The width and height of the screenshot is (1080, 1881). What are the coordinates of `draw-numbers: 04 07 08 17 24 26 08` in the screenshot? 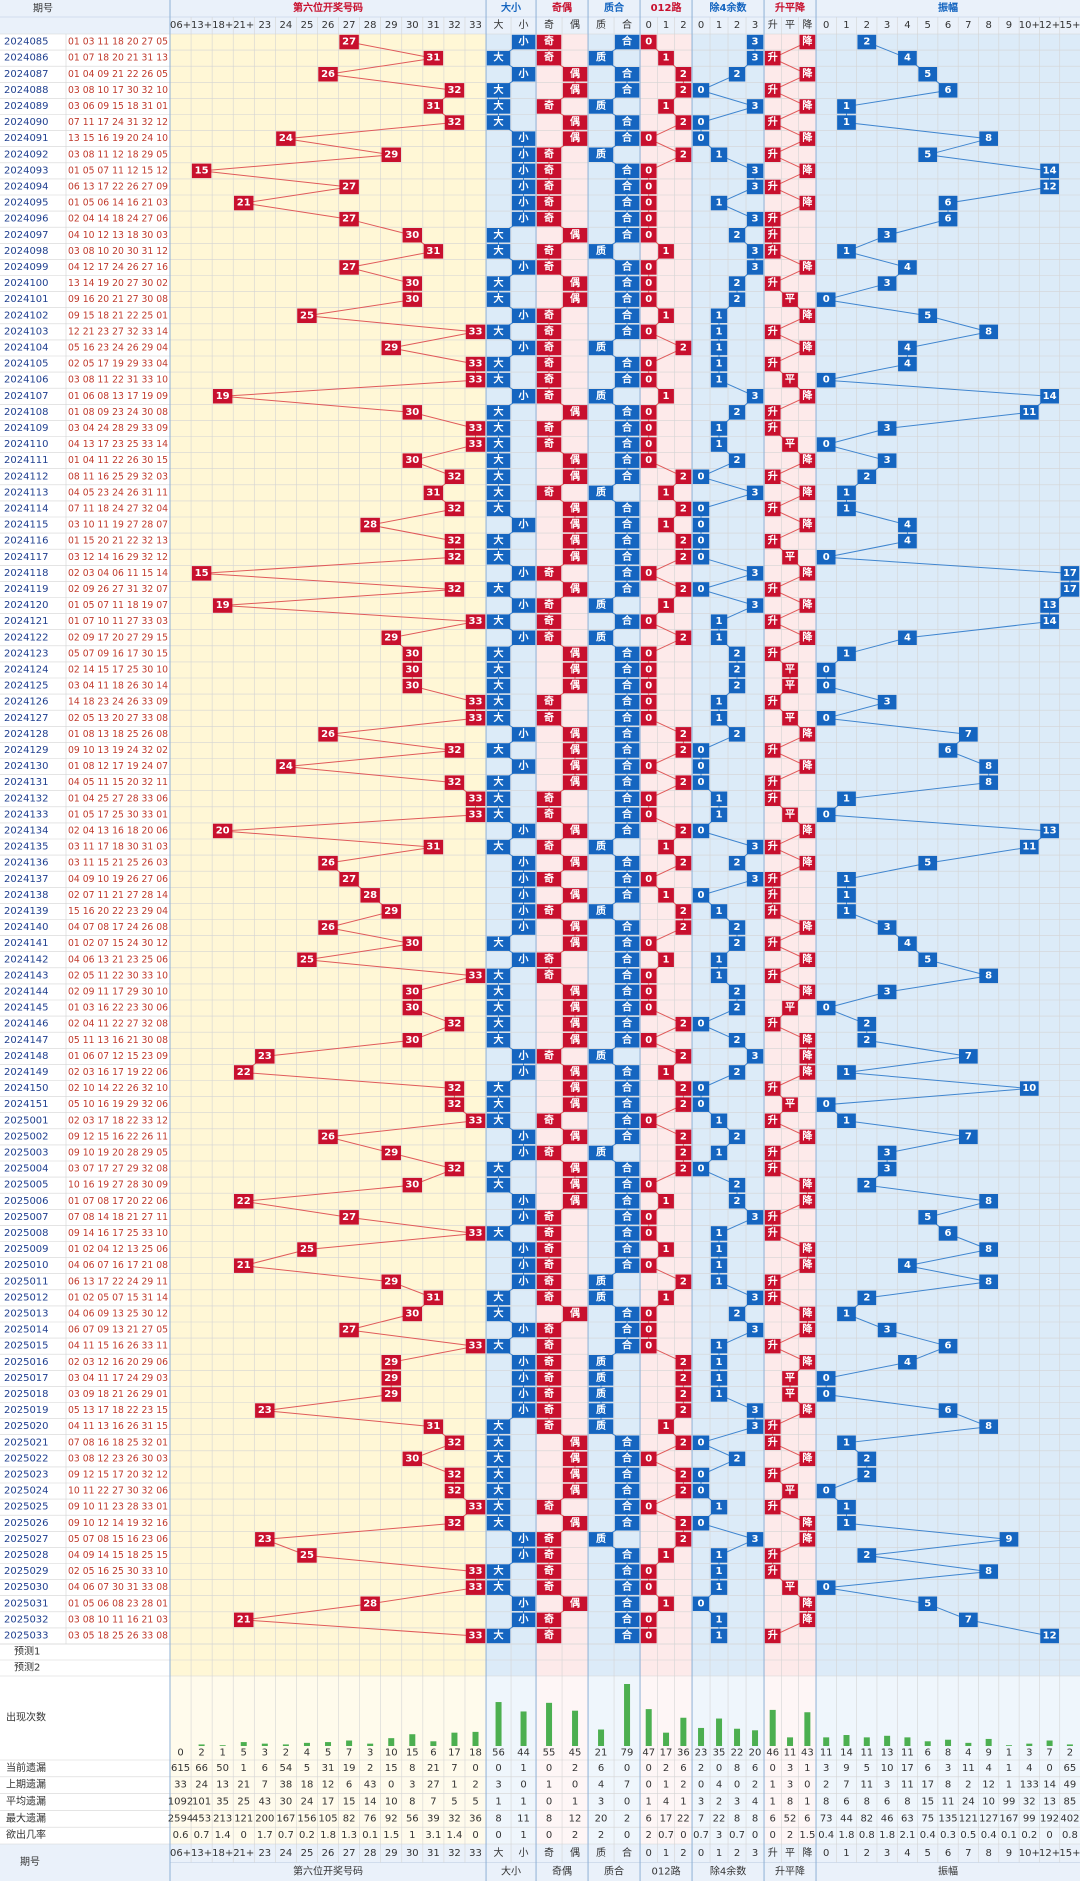 It's located at (118, 927).